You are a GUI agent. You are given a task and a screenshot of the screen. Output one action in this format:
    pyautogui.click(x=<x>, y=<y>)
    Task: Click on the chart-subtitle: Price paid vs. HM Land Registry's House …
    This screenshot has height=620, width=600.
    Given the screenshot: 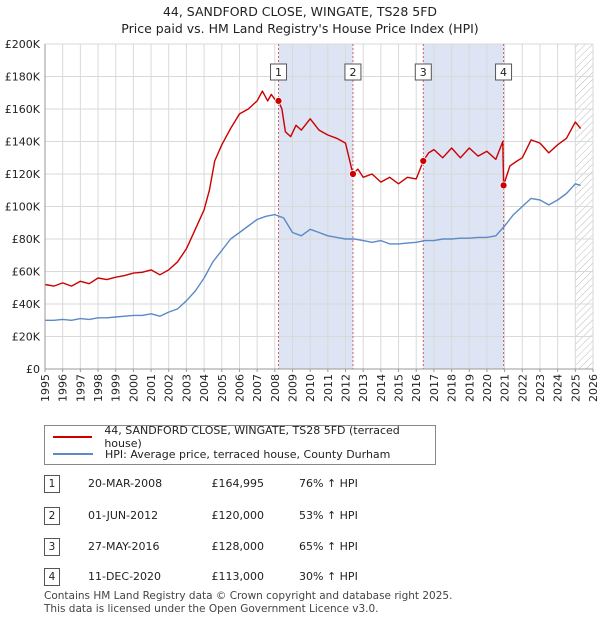 What is the action you would take?
    pyautogui.click(x=300, y=28)
    